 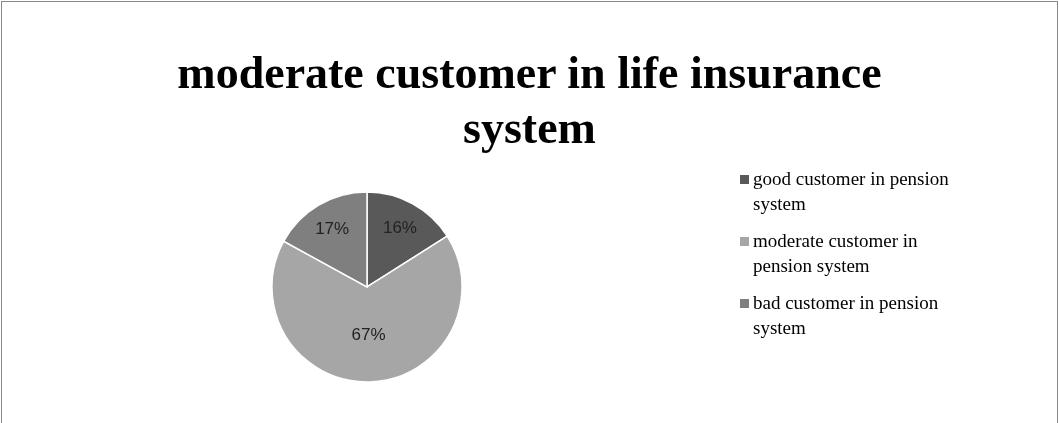 I want to click on legend-label: good customer in pension system, so click(x=851, y=191).